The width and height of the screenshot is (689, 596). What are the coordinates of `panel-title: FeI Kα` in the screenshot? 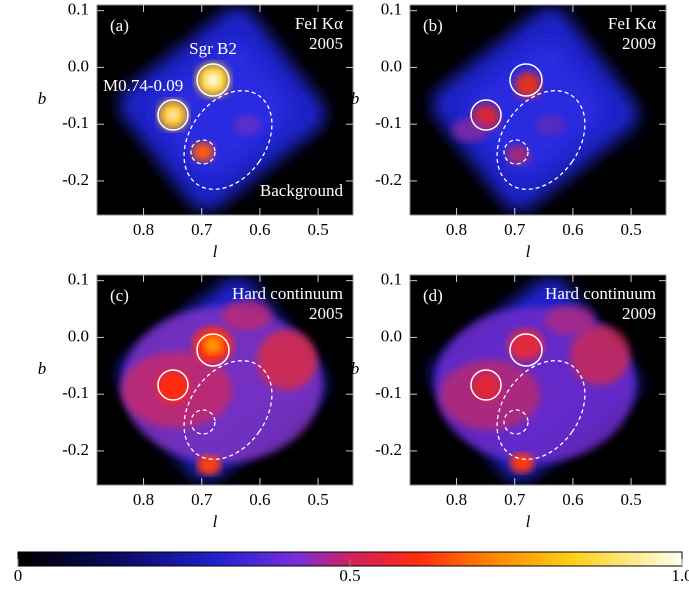 It's located at (319, 23).